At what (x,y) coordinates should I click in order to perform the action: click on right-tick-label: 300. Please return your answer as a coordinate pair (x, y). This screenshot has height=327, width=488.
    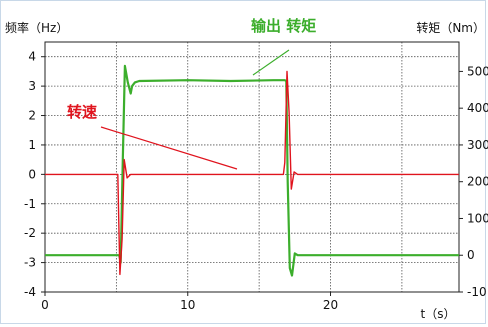
    Looking at the image, I should click on (477, 145).